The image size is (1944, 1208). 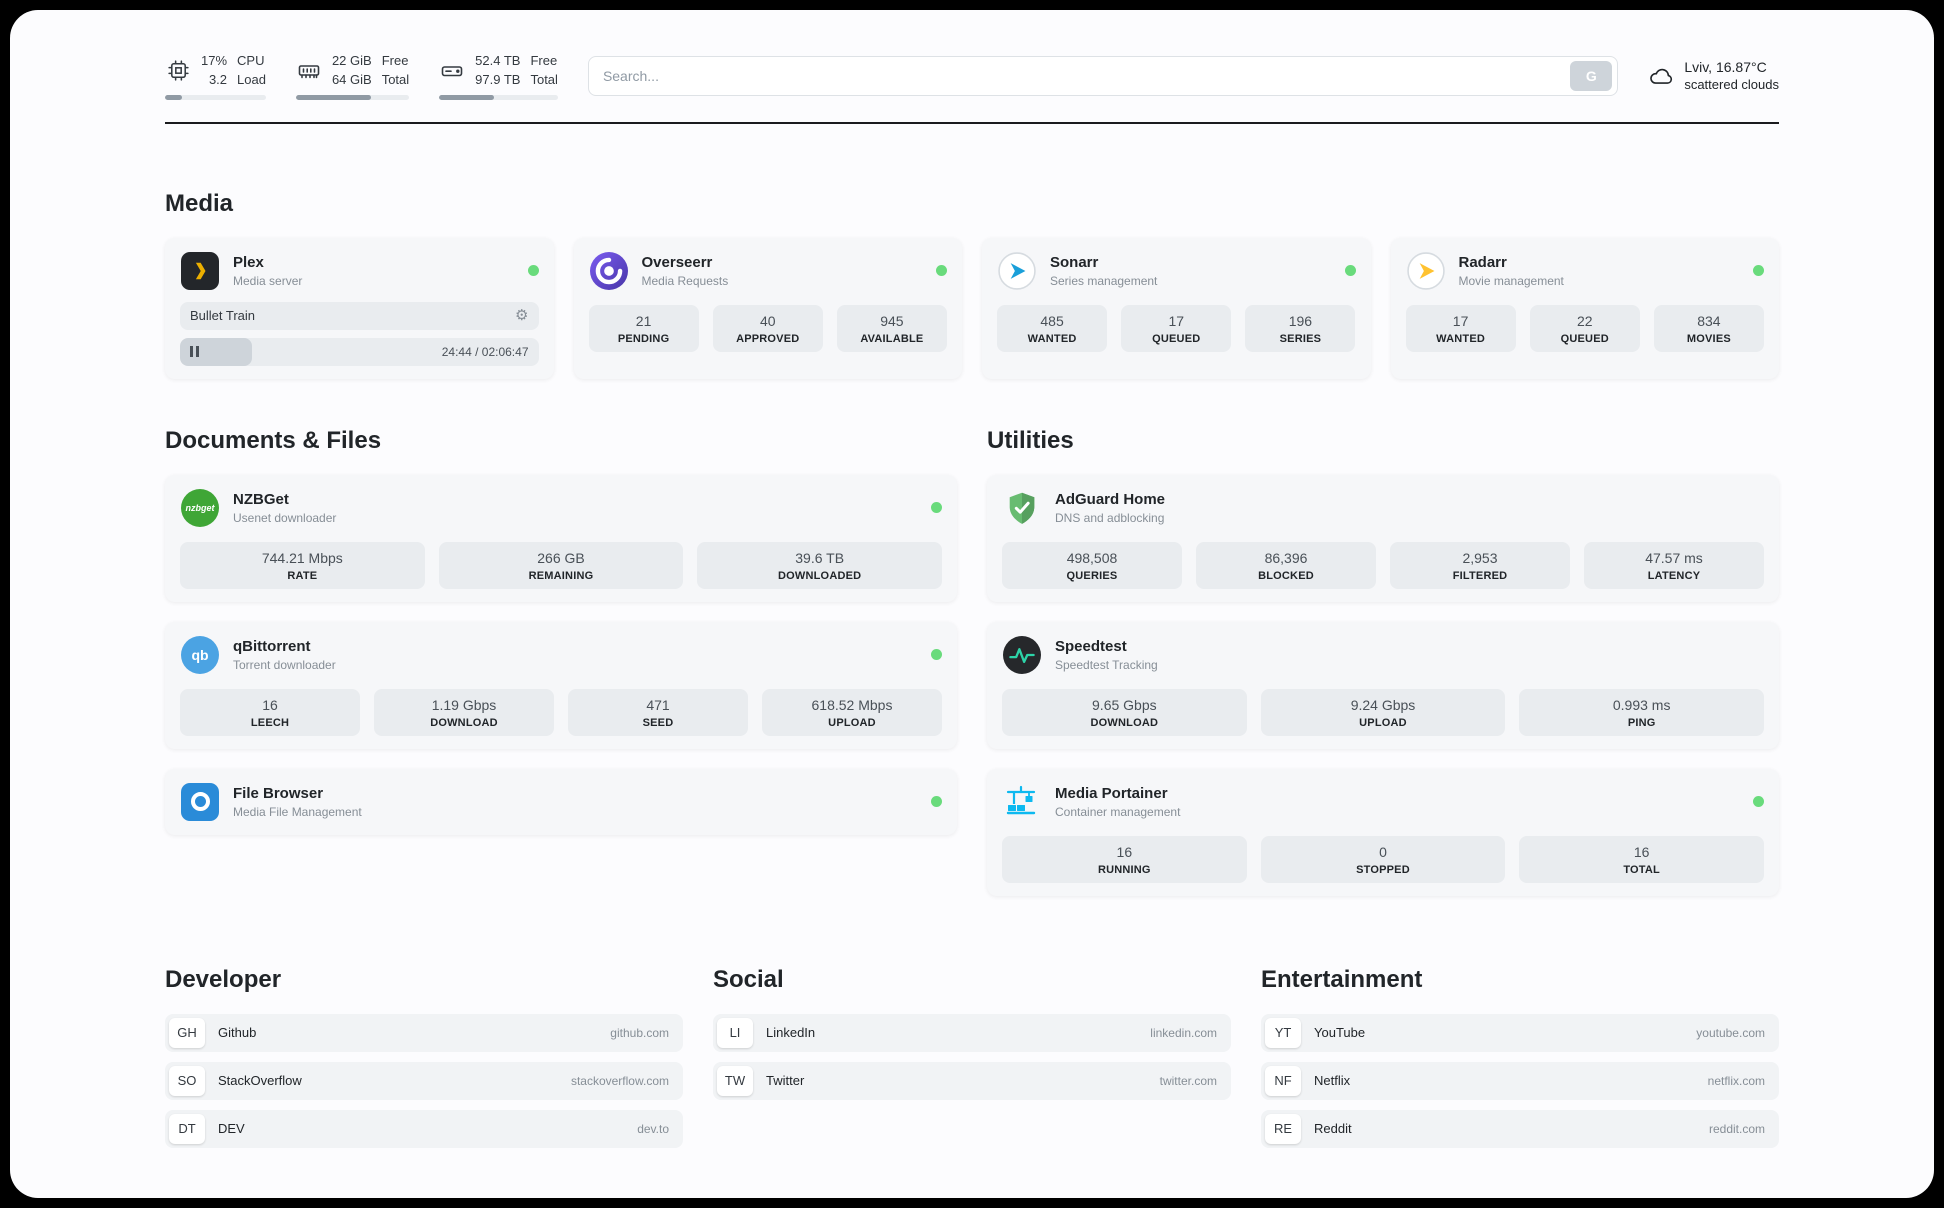 I want to click on stat-label: FILTERED, so click(x=1480, y=575).